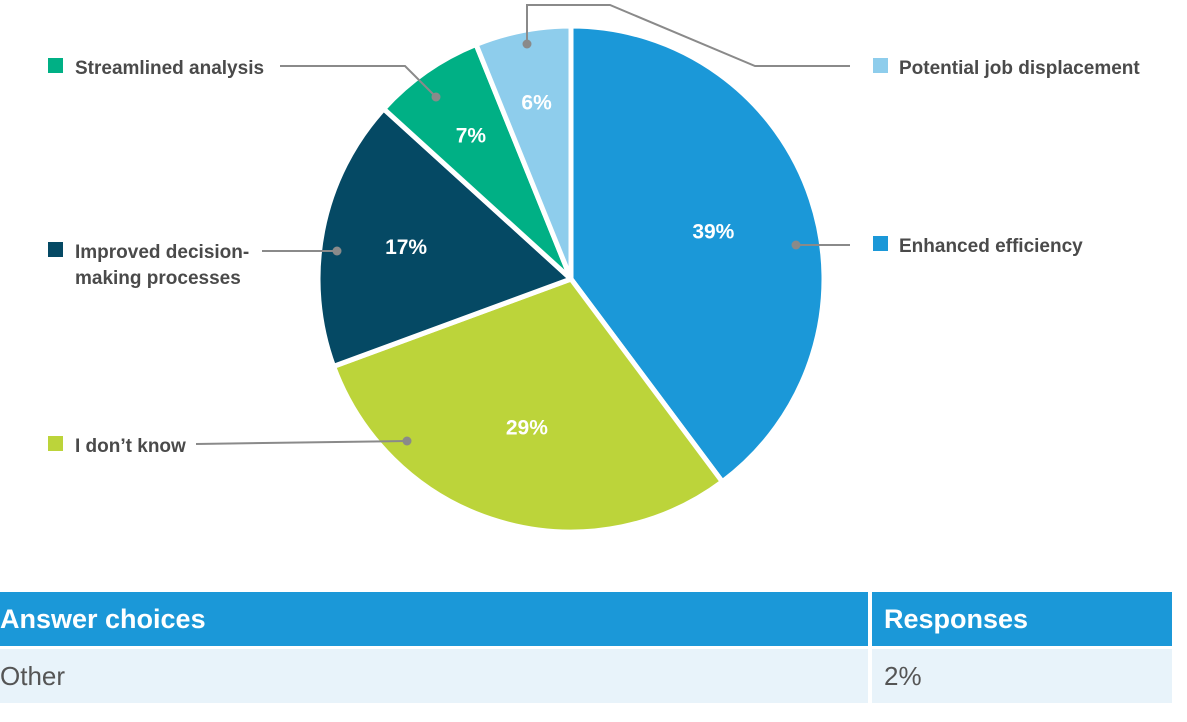 Image resolution: width=1187 pixels, height=722 pixels. Describe the element at coordinates (230, 446) in the screenshot. I see `legend-item-i-don-t-know: I don’t know` at that location.